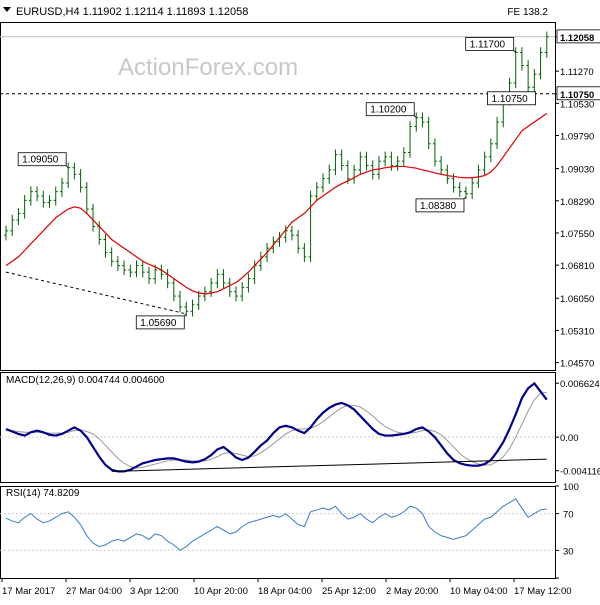  What do you see at coordinates (412, 591) in the screenshot?
I see `x-tick-label: 2 May 20:00` at bounding box center [412, 591].